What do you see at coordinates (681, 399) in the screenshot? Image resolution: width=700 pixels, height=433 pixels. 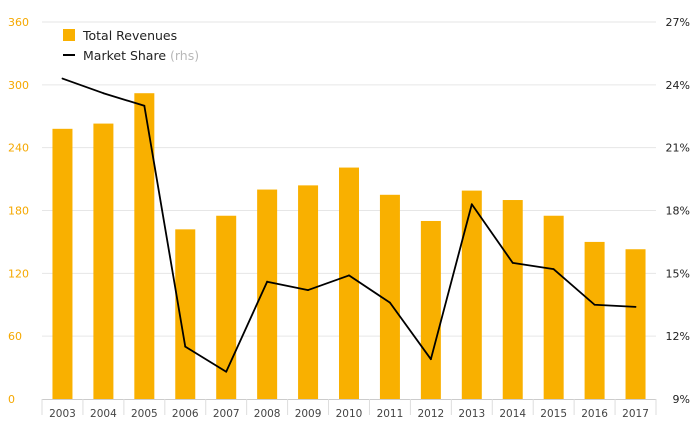 I see `y-right-tick-label: 9%` at bounding box center [681, 399].